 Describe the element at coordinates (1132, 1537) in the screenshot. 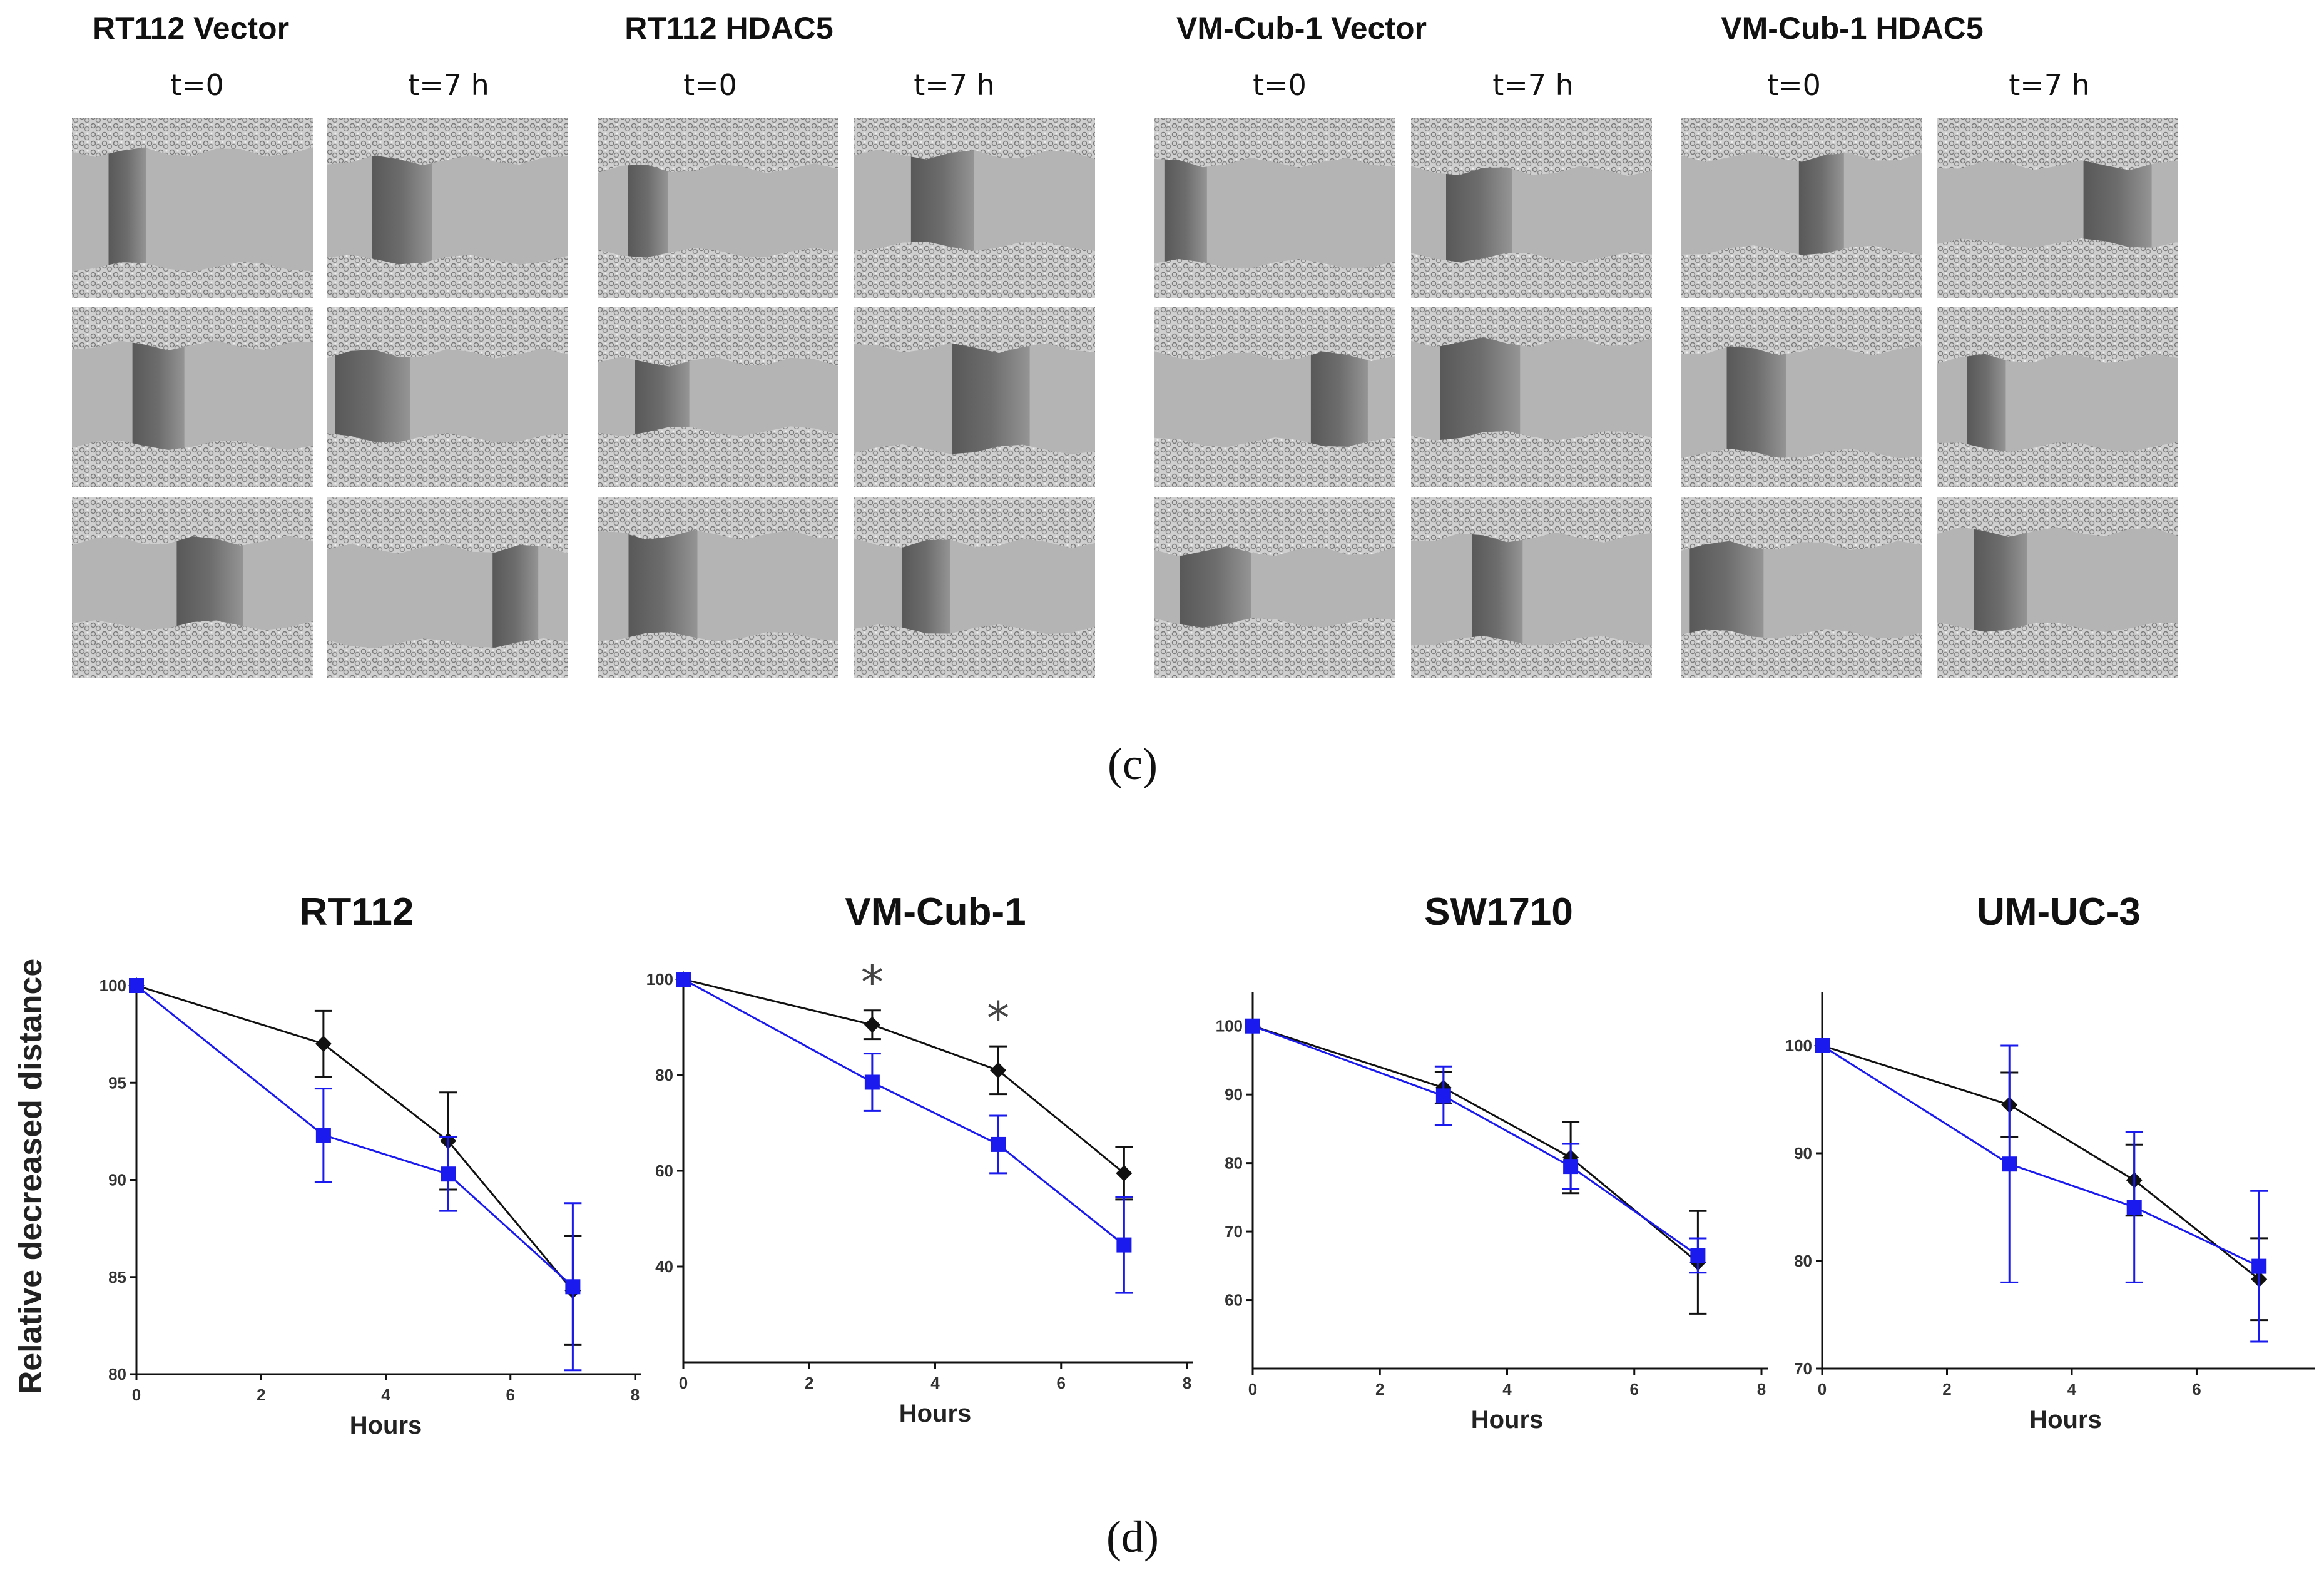

I see `panel-label-d: (d)` at that location.